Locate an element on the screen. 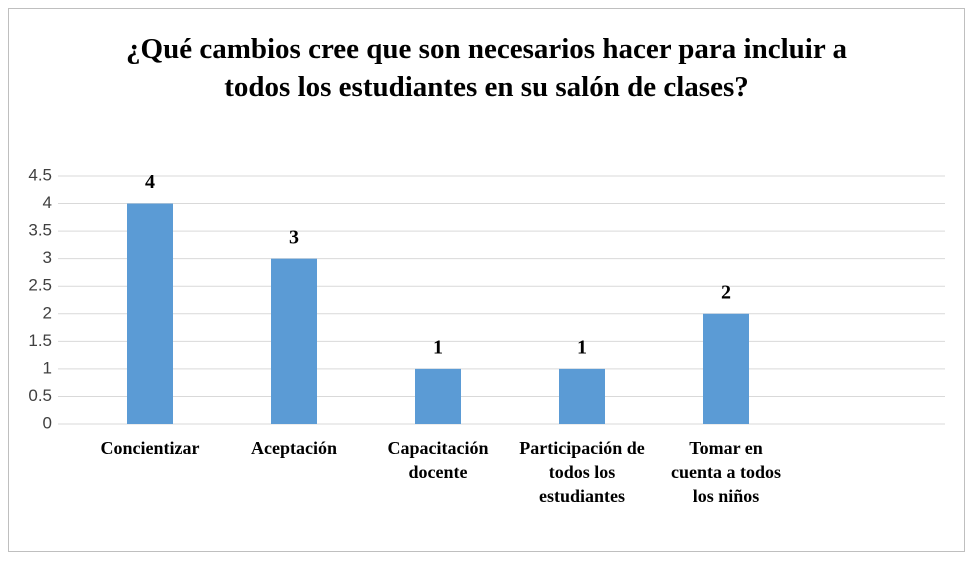 The height and width of the screenshot is (565, 973). x-tick-label: Aceptación is located at coordinates (294, 448).